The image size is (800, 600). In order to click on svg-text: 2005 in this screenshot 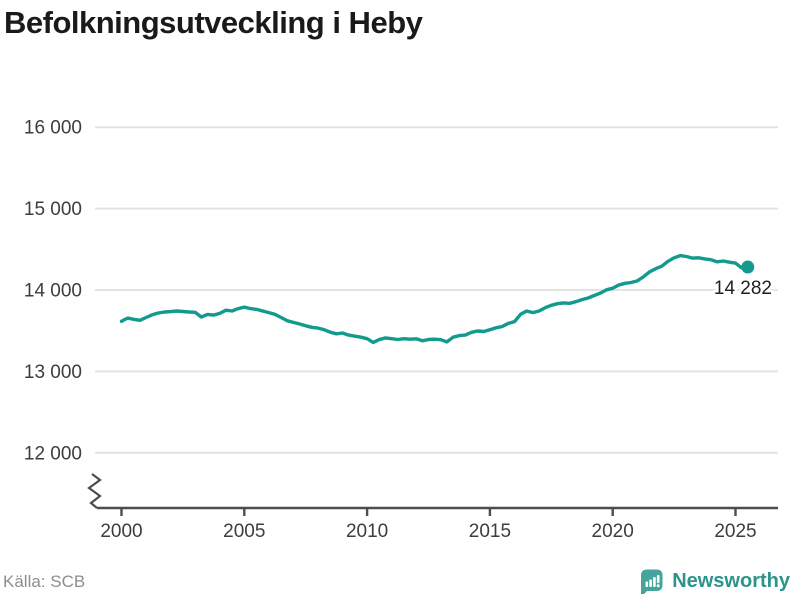, I will do `click(244, 531)`.